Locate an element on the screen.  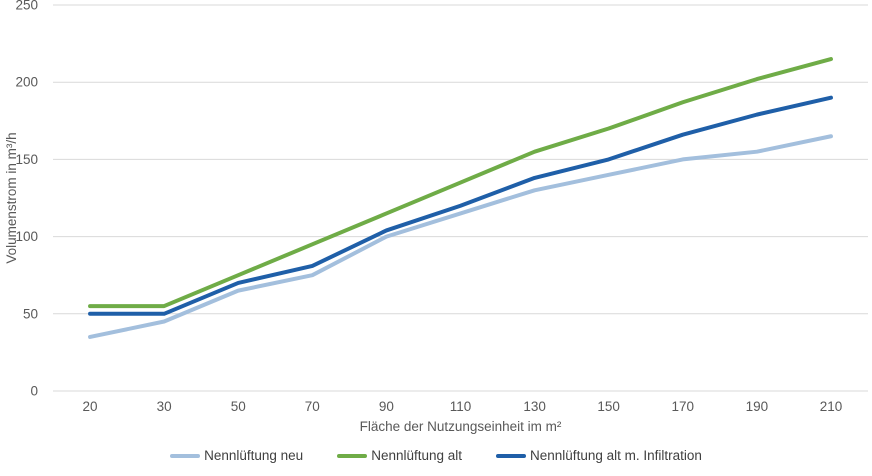
x-tick-label-170: 170 is located at coordinates (683, 406).